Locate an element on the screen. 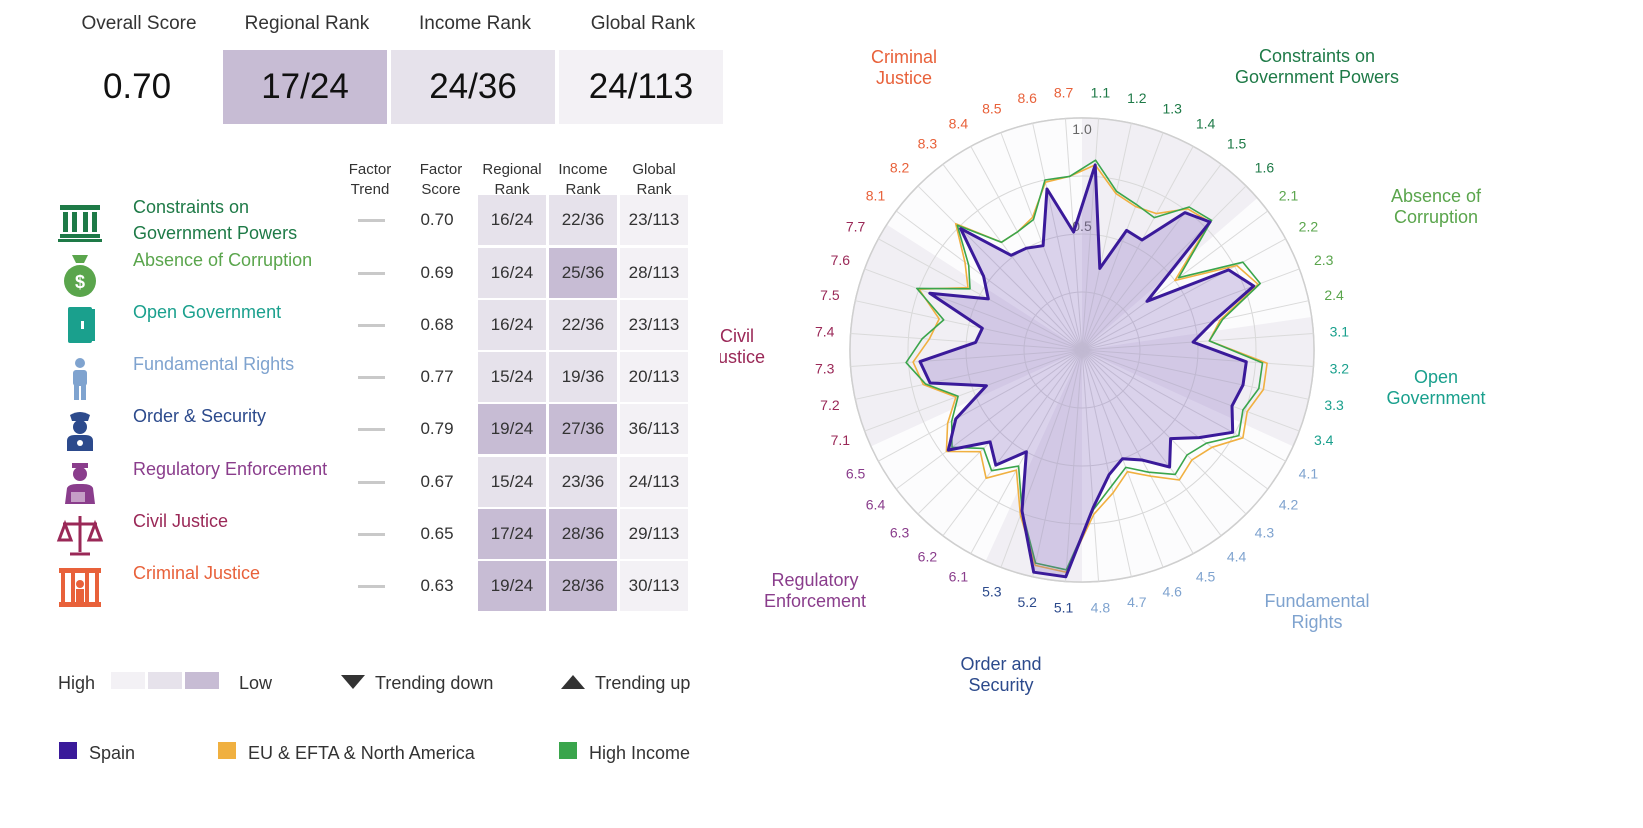 This screenshot has height=828, width=1643. regional-rank-label: Regional Rank is located at coordinates (307, 23).